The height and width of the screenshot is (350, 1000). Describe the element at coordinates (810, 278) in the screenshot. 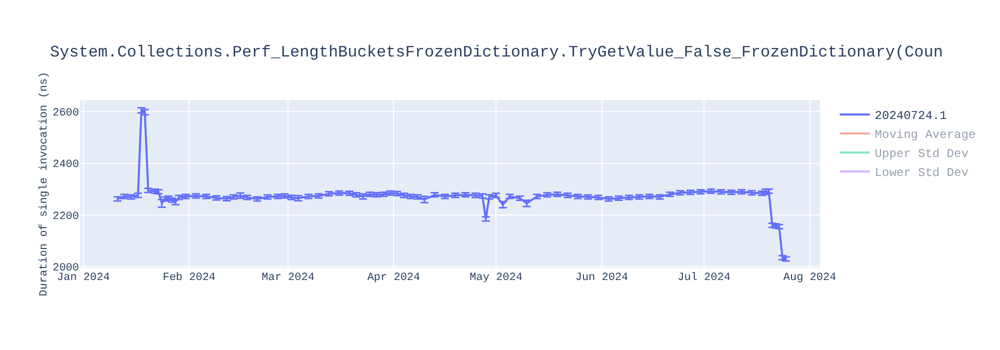

I see `x-tick-label: Aug 2024` at that location.